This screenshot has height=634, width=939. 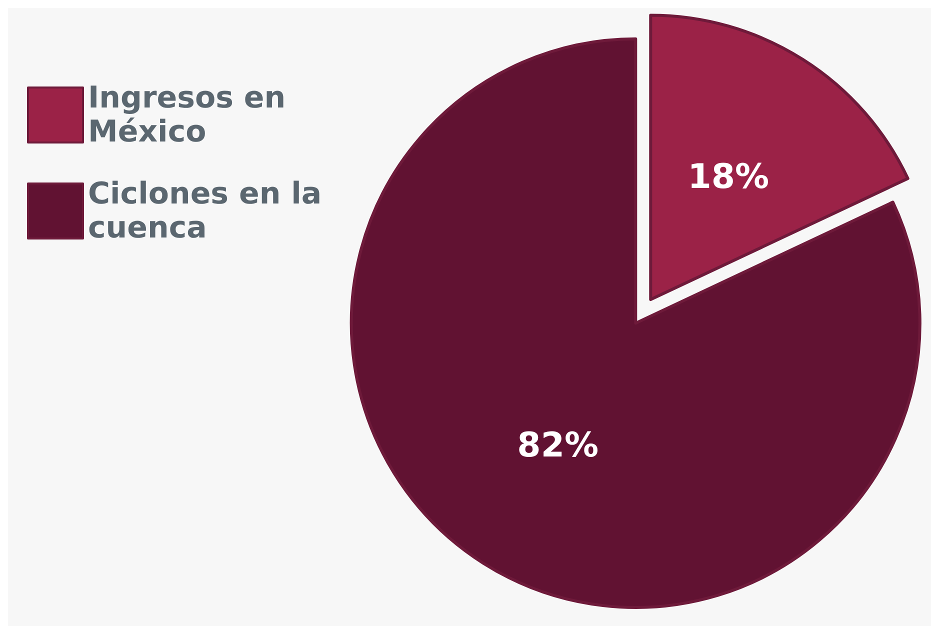 I want to click on legend-label: Ingresos en México, so click(x=192, y=115).